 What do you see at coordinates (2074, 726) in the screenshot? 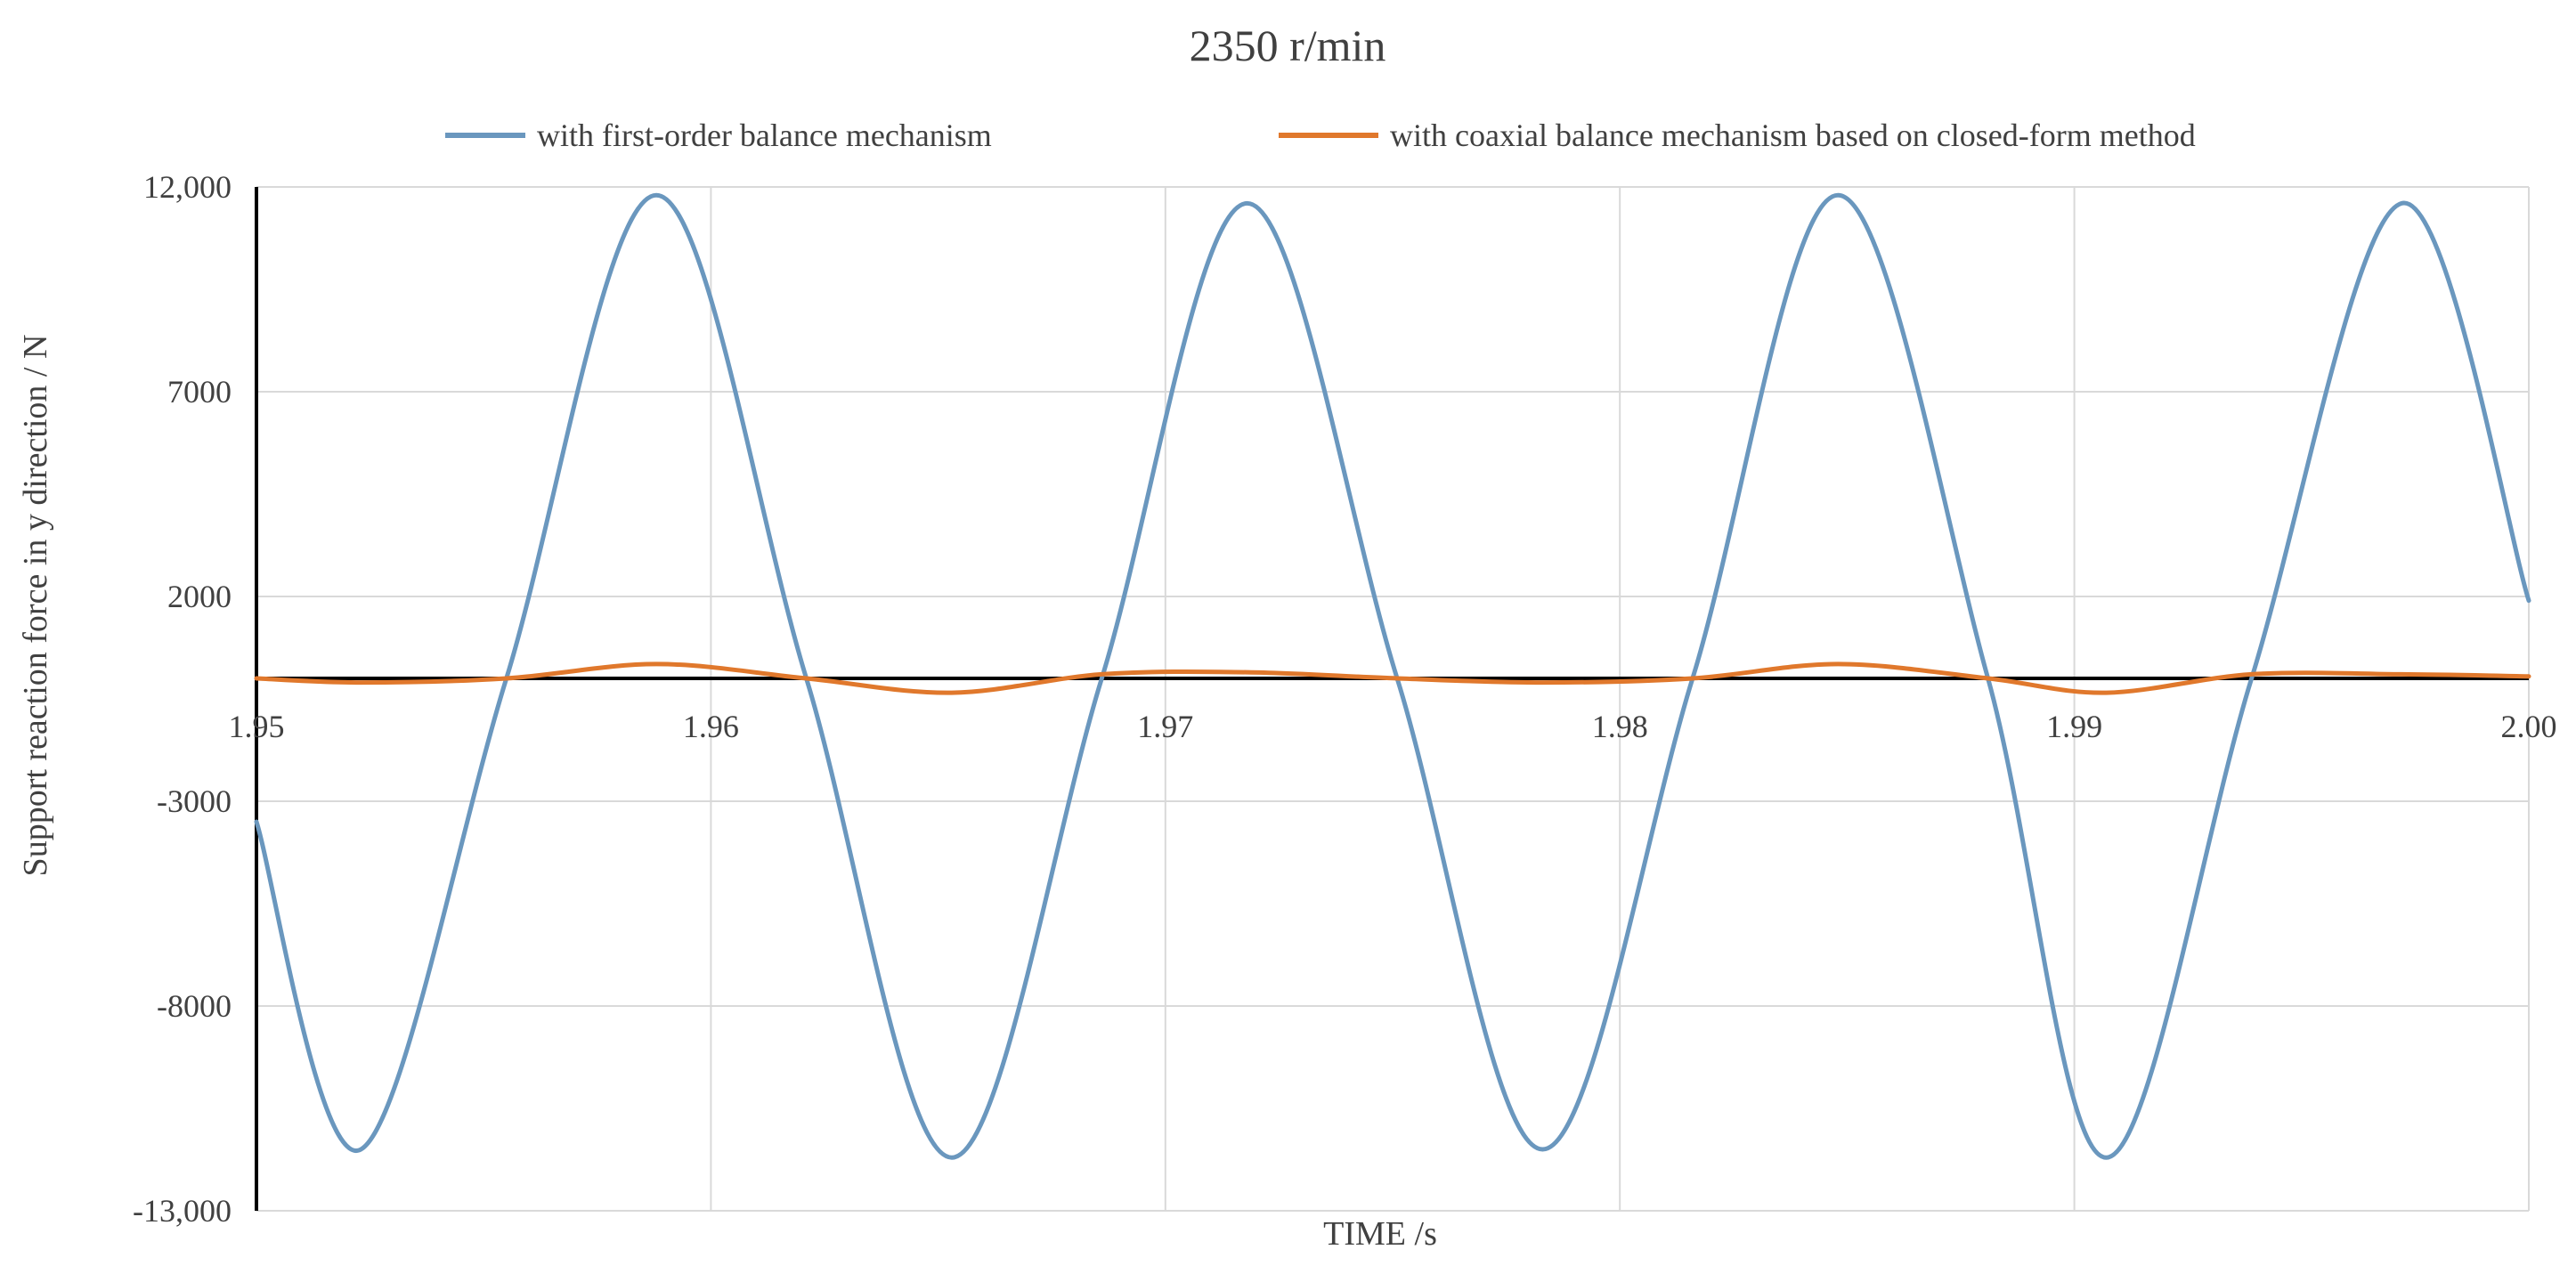
I see `x-tick-label: 1.99` at bounding box center [2074, 726].